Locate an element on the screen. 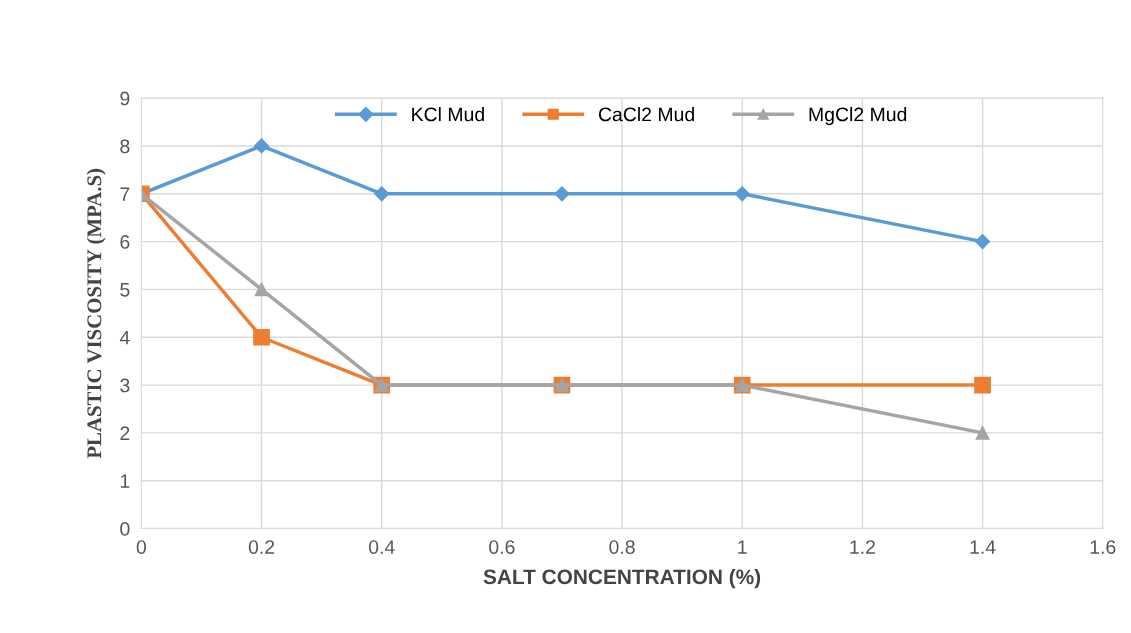 The height and width of the screenshot is (633, 1131). x-tick-label: 0.2 is located at coordinates (261, 547).